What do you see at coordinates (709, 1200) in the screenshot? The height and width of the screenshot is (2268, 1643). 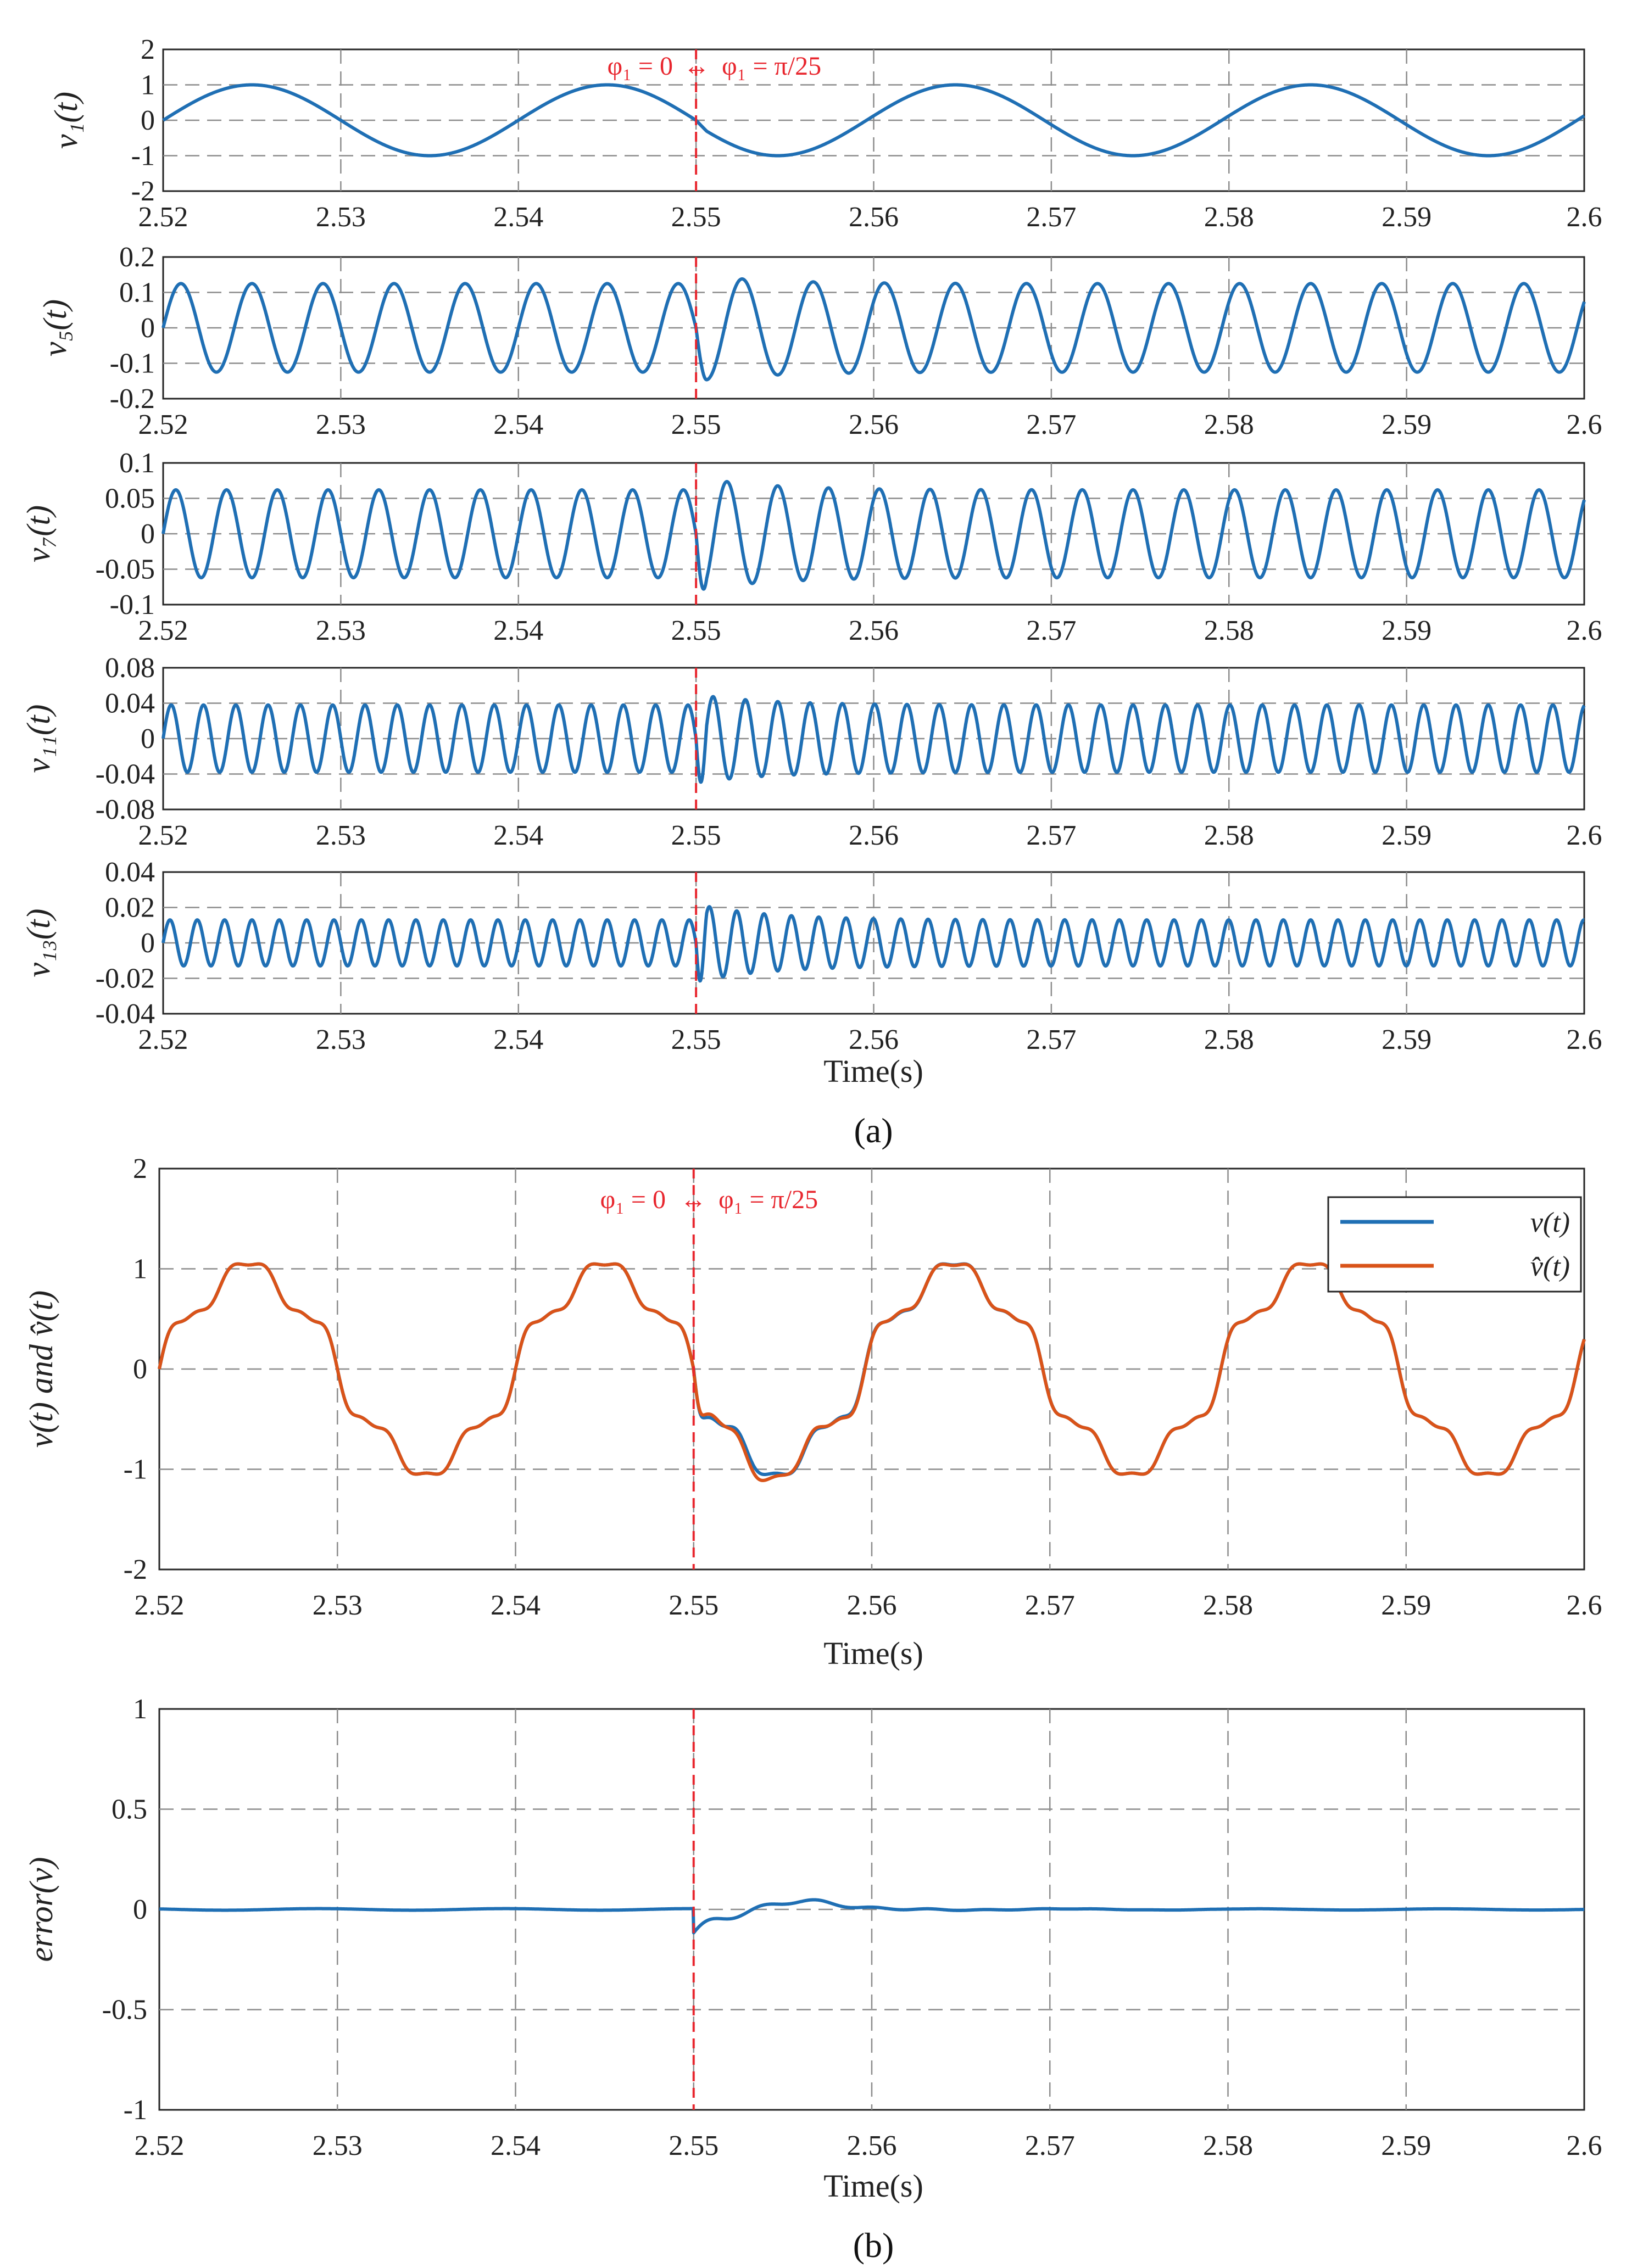 I see `phase-annotation-bottom: φ₁ = 0 ↔ φ₁ = π/25` at bounding box center [709, 1200].